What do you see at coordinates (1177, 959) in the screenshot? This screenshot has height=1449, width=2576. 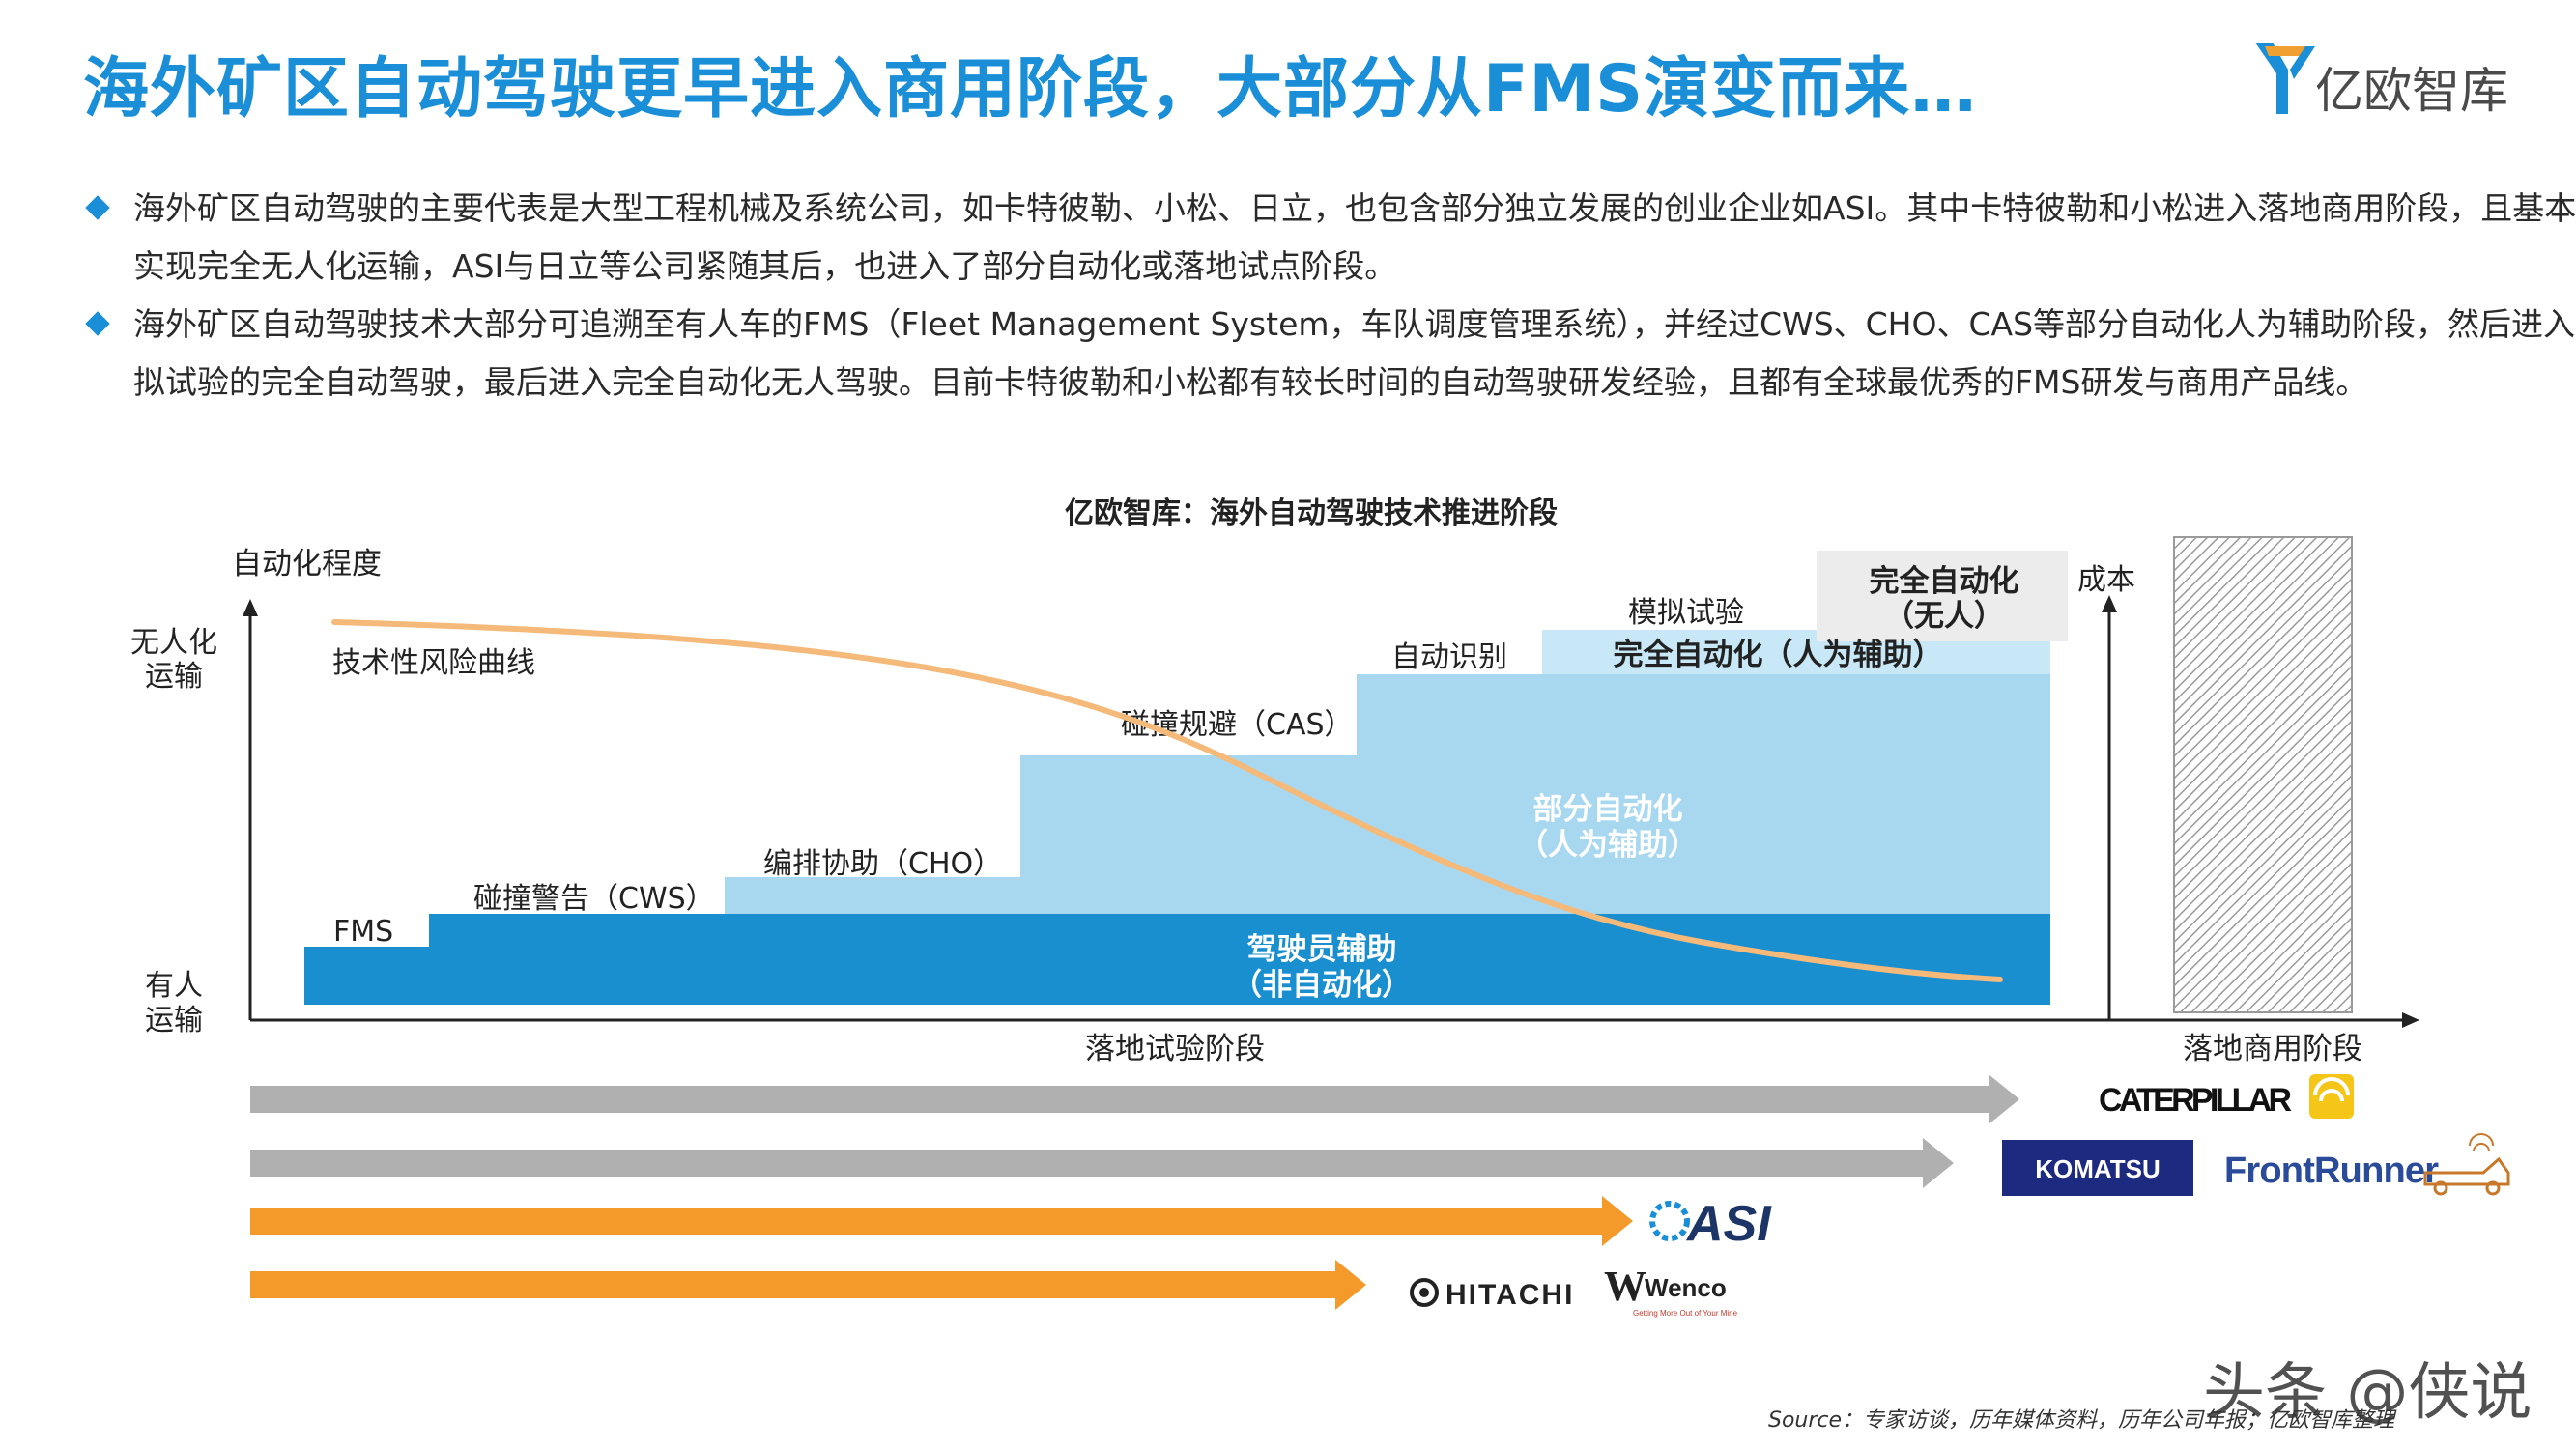 I see `driver-assist-band` at bounding box center [1177, 959].